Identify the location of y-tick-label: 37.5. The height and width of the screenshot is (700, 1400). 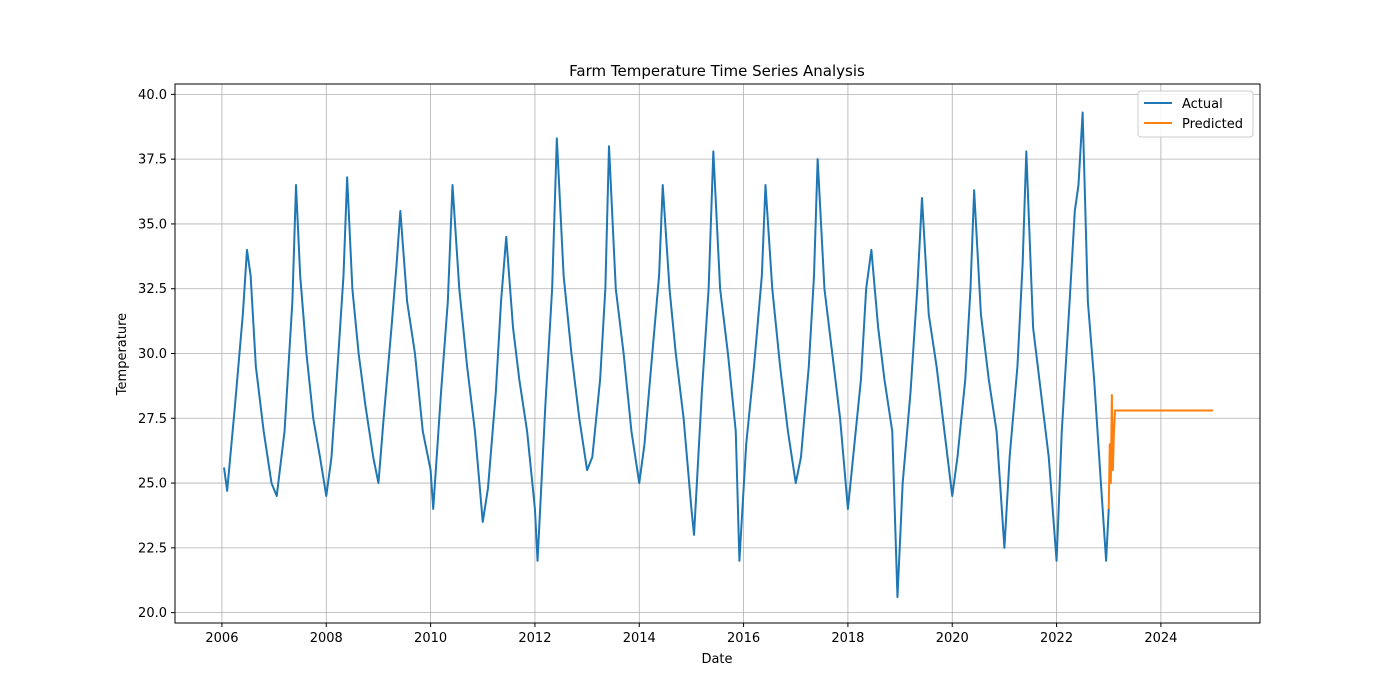
(152, 160).